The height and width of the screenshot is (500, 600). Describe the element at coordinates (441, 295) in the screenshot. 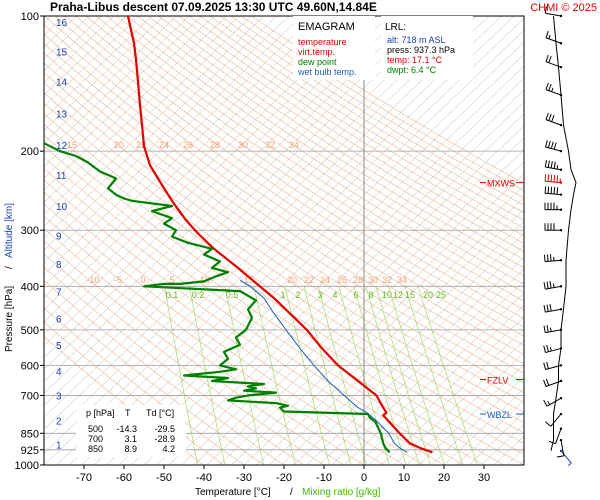

I see `mixing-ratio-label: 25` at that location.